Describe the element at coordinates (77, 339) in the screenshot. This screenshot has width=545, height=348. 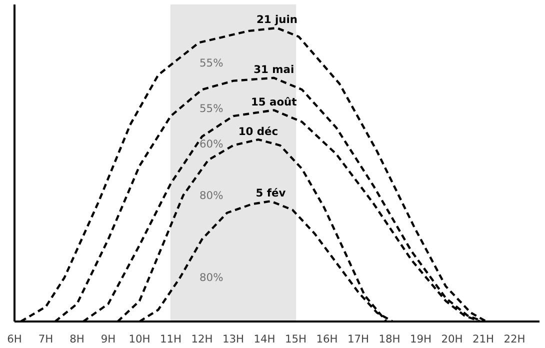
I see `x-tick-label: 8H` at that location.